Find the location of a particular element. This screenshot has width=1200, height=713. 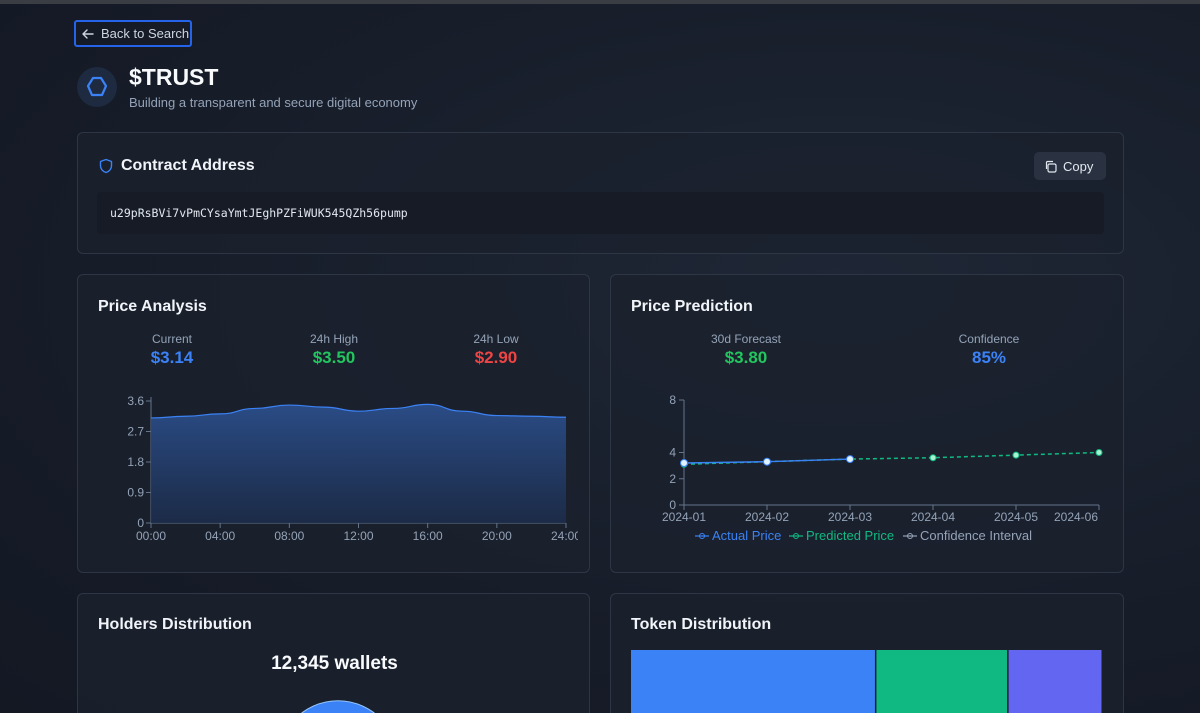

holders-pie-chart is located at coordinates (338, 706).